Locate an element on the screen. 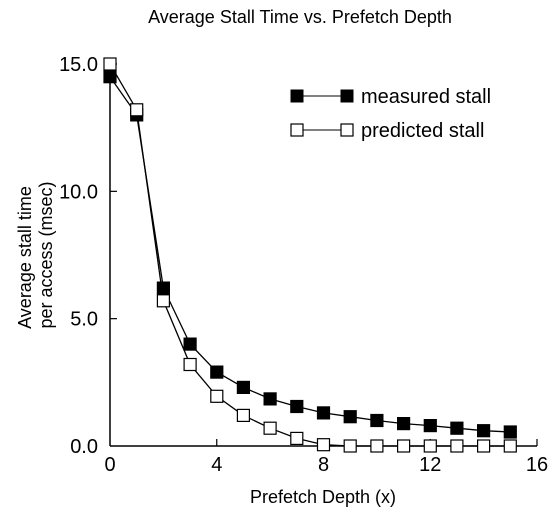 The image size is (551, 515). legend-measured-marker-left is located at coordinates (297, 96).